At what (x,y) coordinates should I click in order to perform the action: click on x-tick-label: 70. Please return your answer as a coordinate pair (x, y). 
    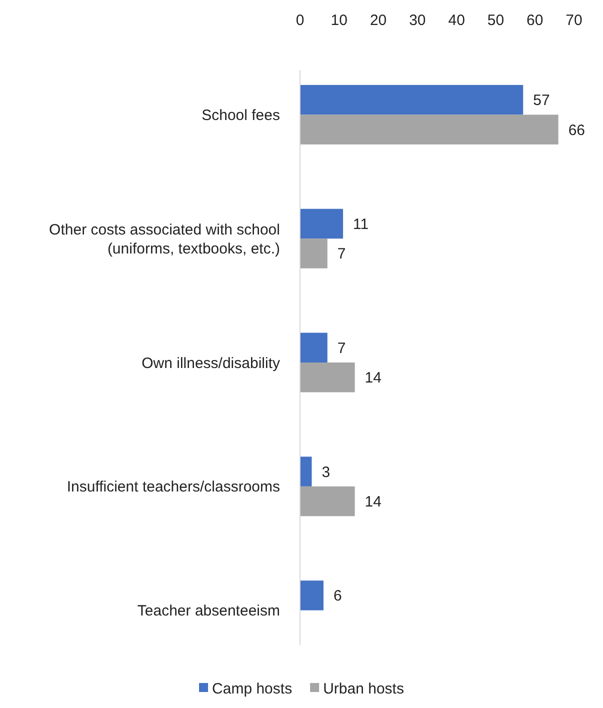
    Looking at the image, I should click on (574, 20).